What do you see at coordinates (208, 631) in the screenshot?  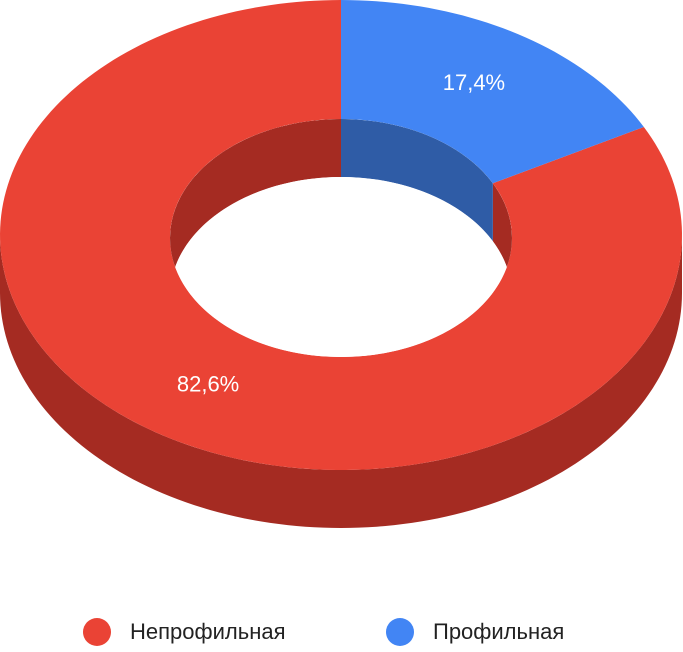 I see `legend-label: Непрофильная` at bounding box center [208, 631].